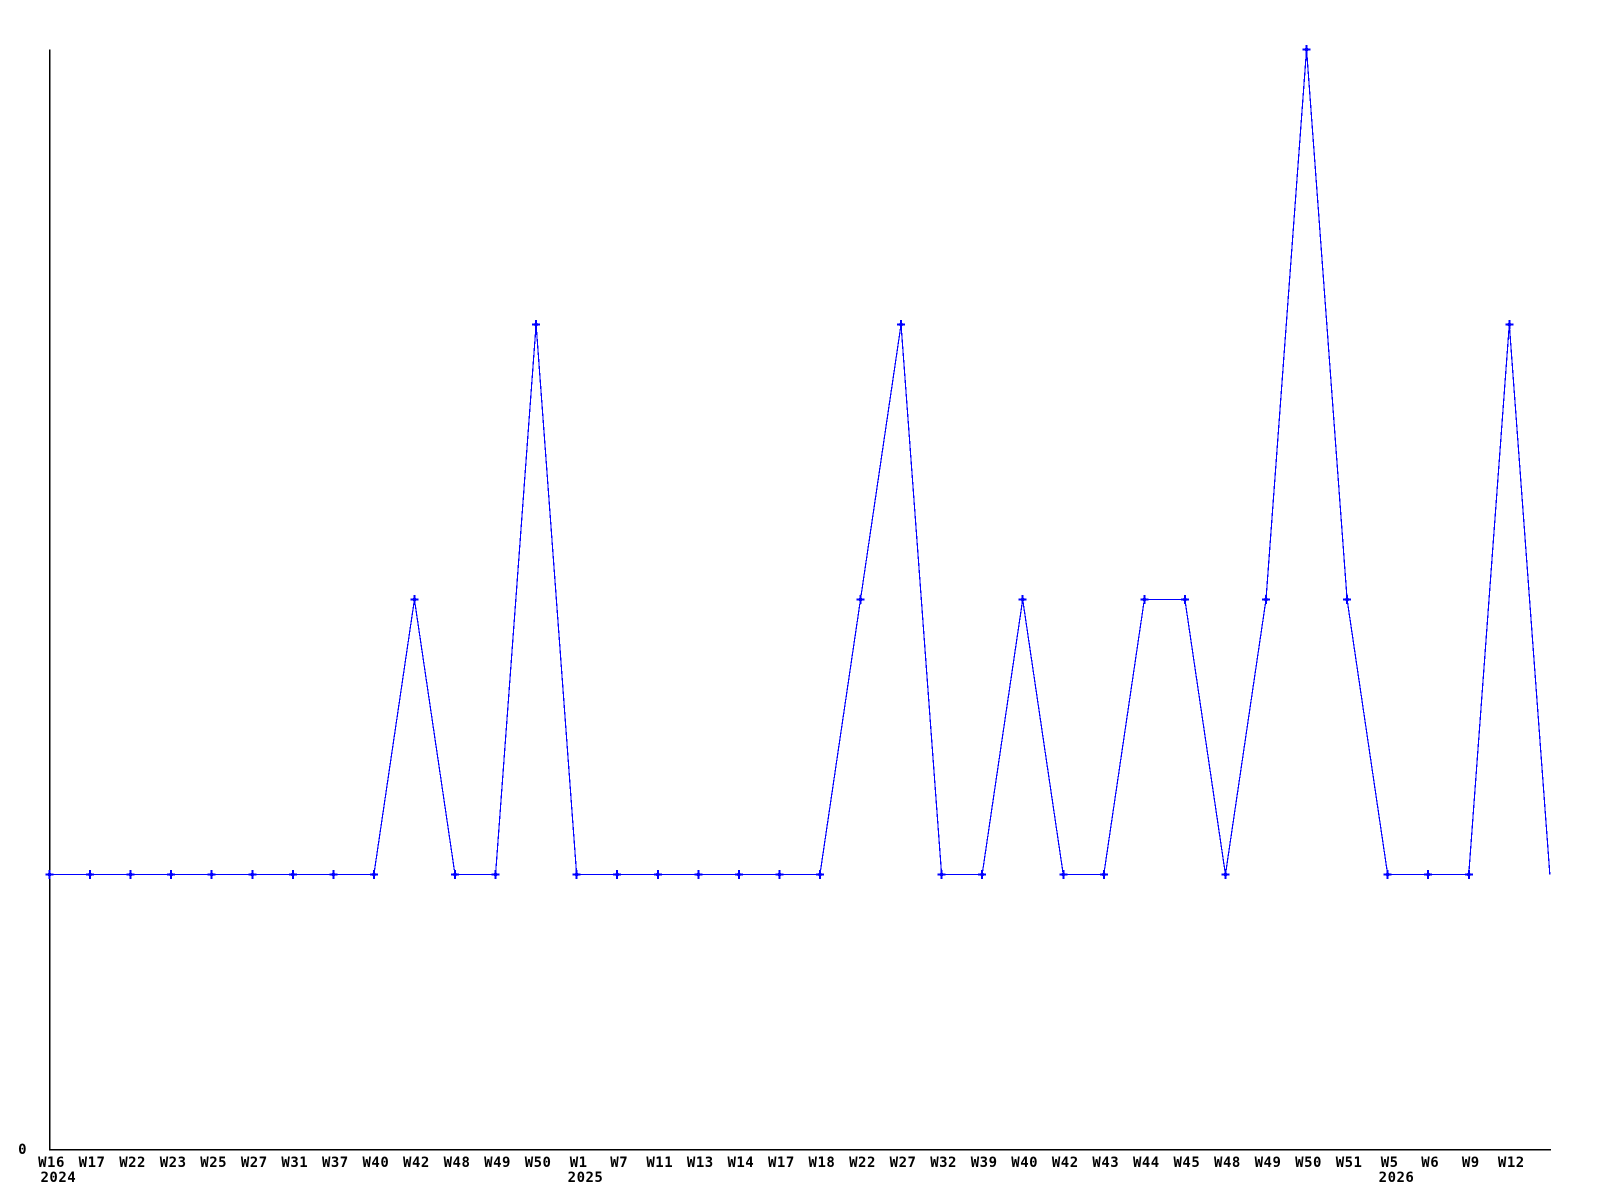  Describe the element at coordinates (579, 1163) in the screenshot. I see `x-tick-label: W1` at that location.